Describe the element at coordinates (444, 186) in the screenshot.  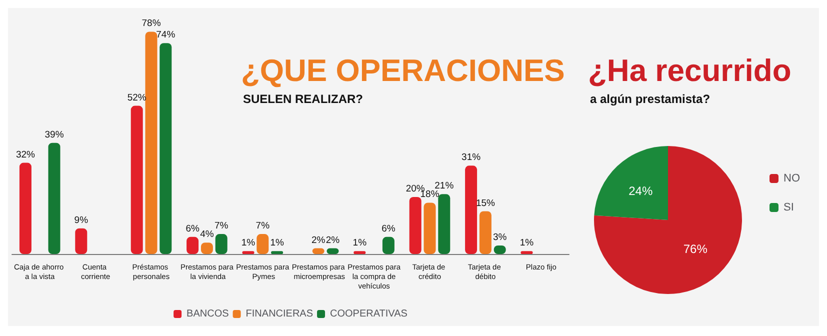
I see `data-label: 21%` at that location.